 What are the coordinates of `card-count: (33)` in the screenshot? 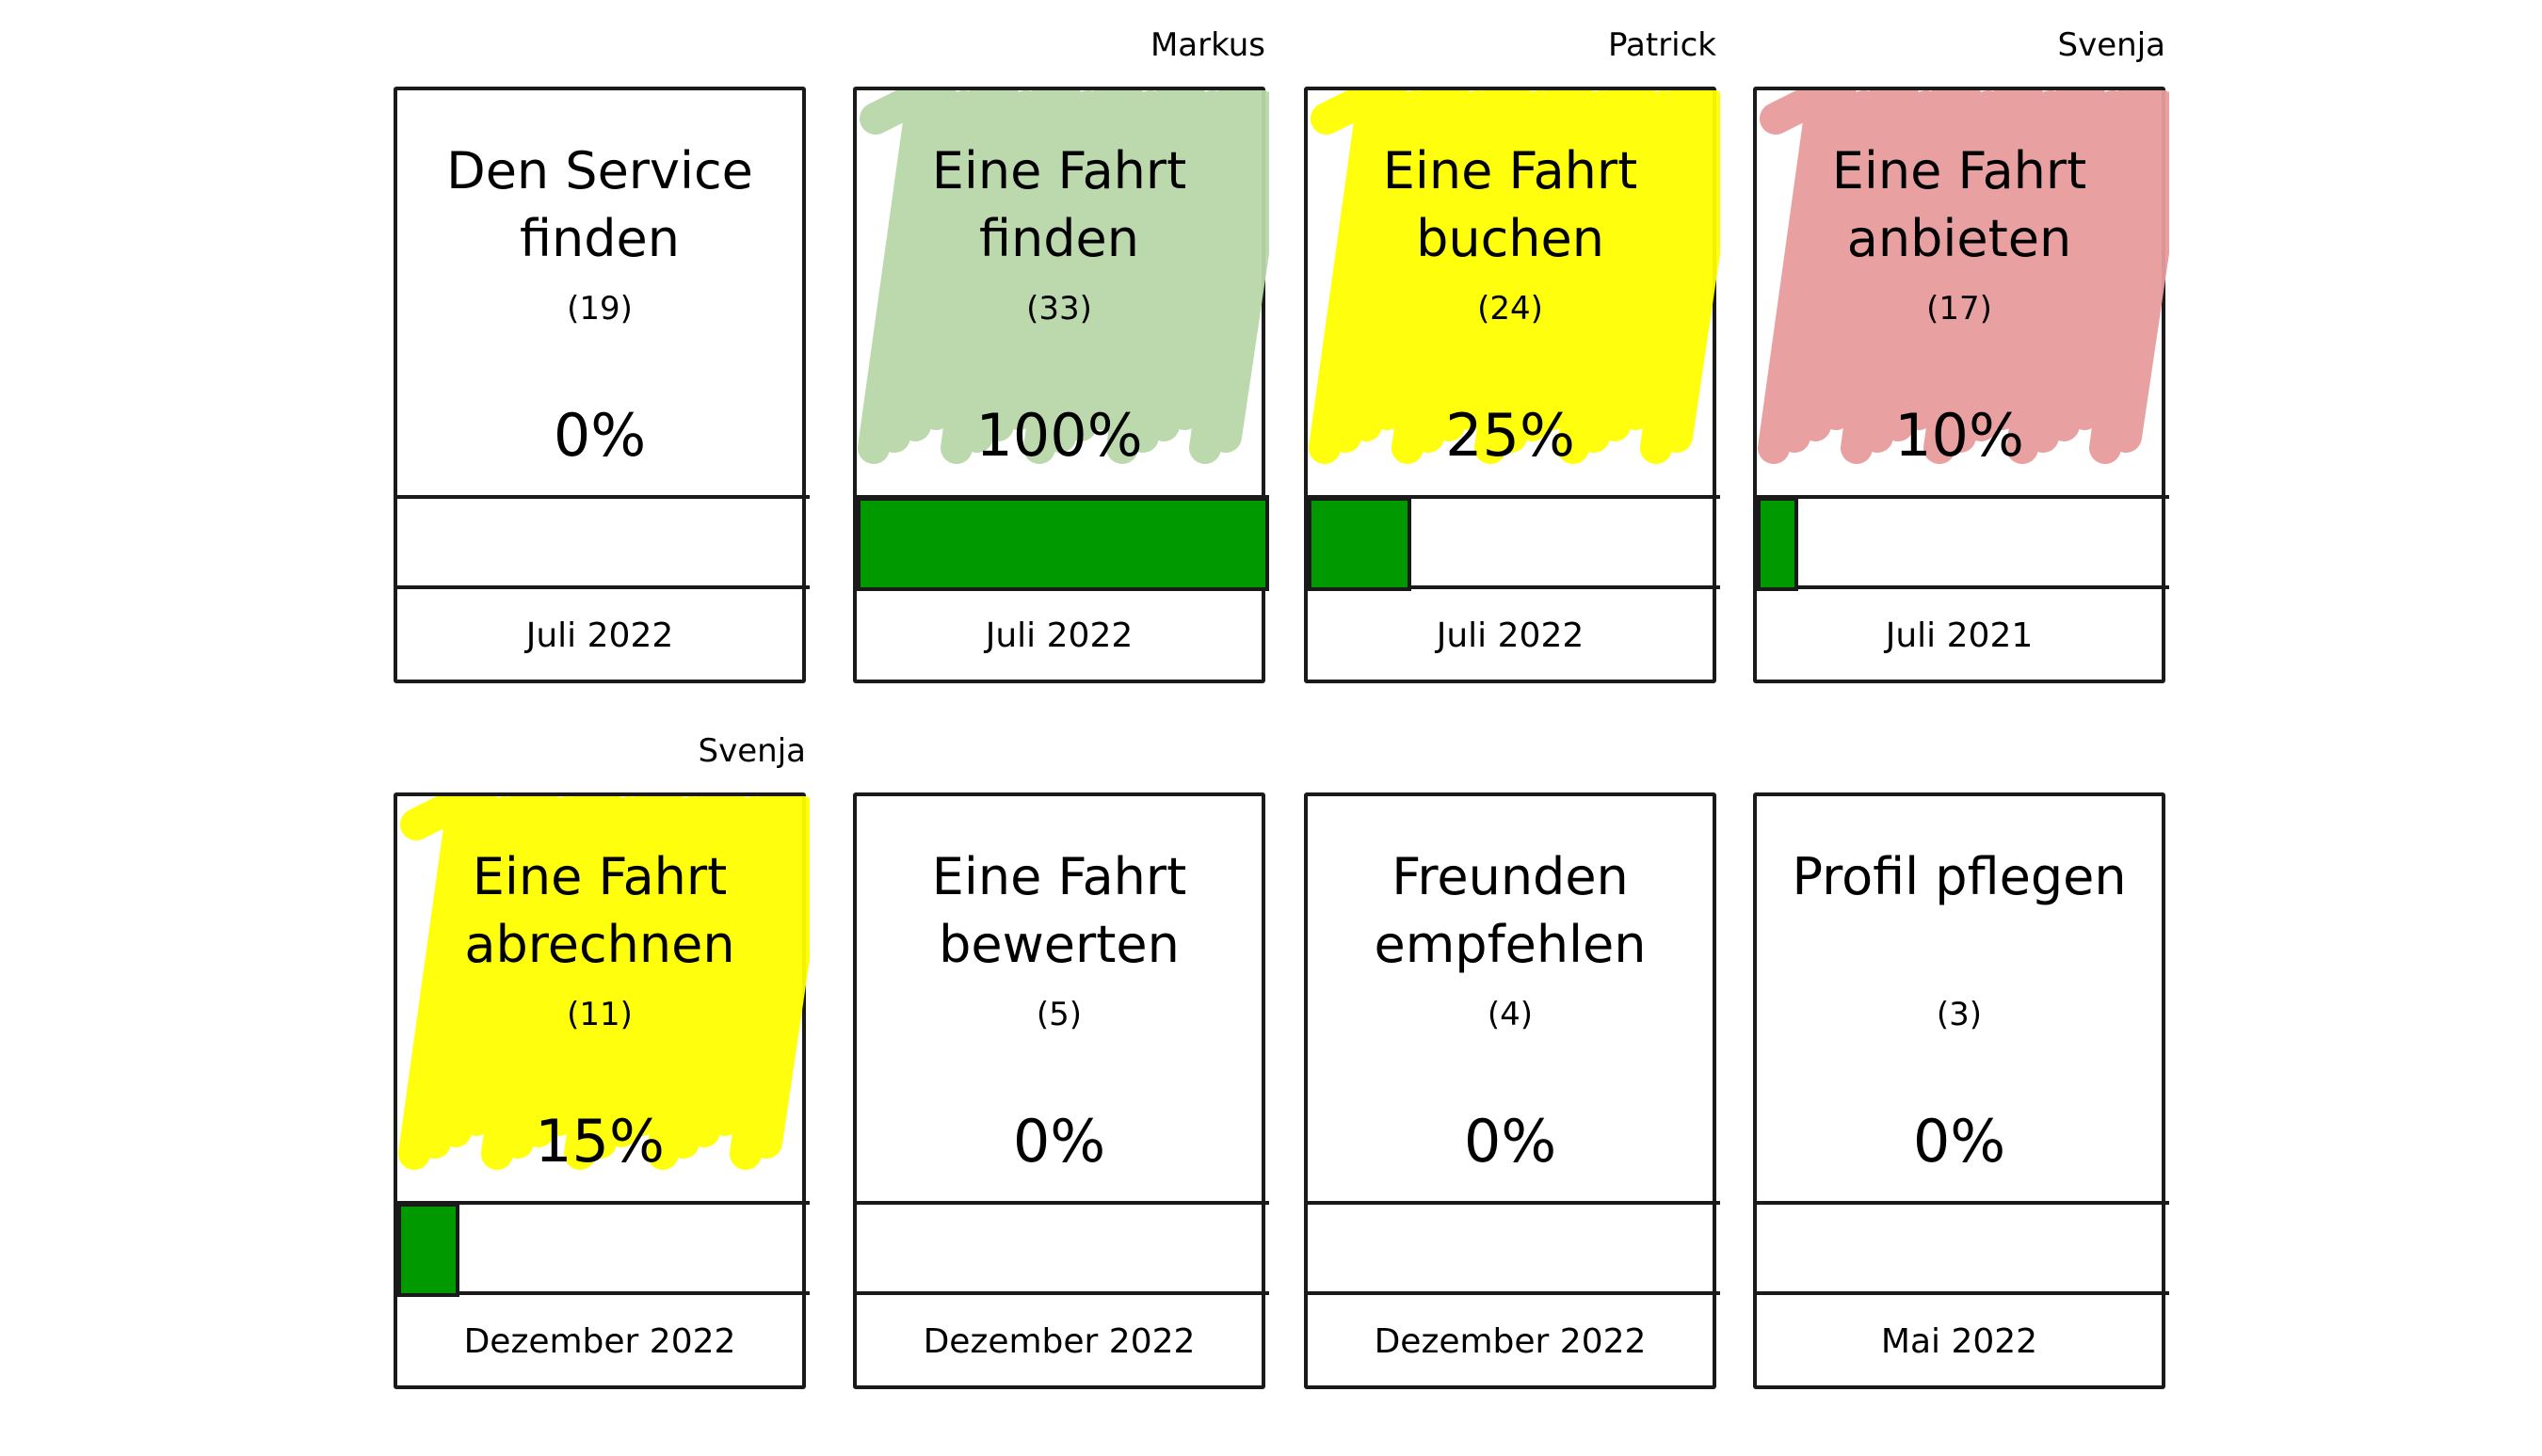 It's located at (1059, 309).